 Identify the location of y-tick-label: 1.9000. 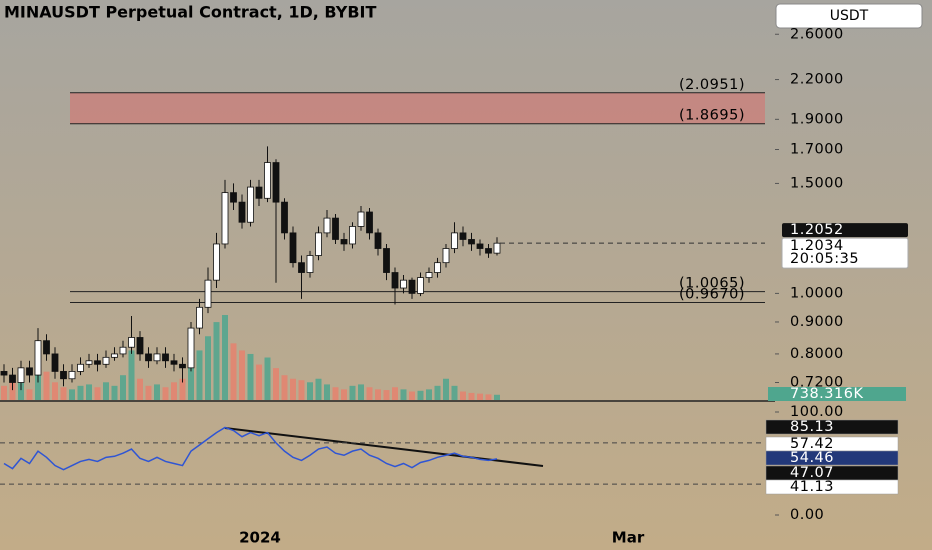
(817, 119).